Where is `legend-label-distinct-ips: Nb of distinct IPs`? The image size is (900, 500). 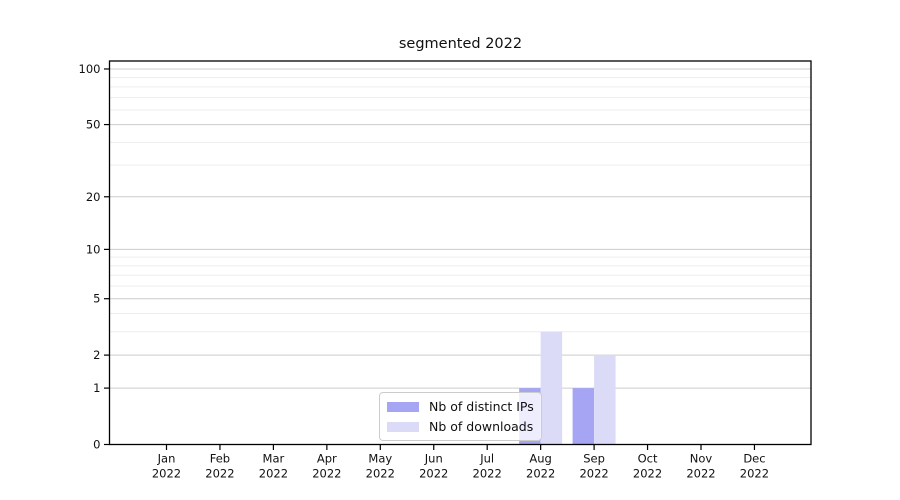
legend-label-distinct-ips: Nb of distinct IPs is located at coordinates (481, 406).